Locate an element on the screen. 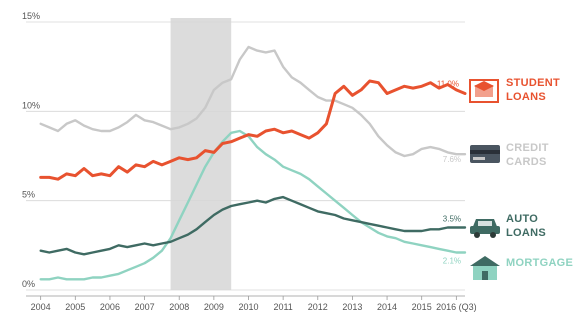 This screenshot has height=320, width=583. x-tick-label: 2010 is located at coordinates (248, 307).